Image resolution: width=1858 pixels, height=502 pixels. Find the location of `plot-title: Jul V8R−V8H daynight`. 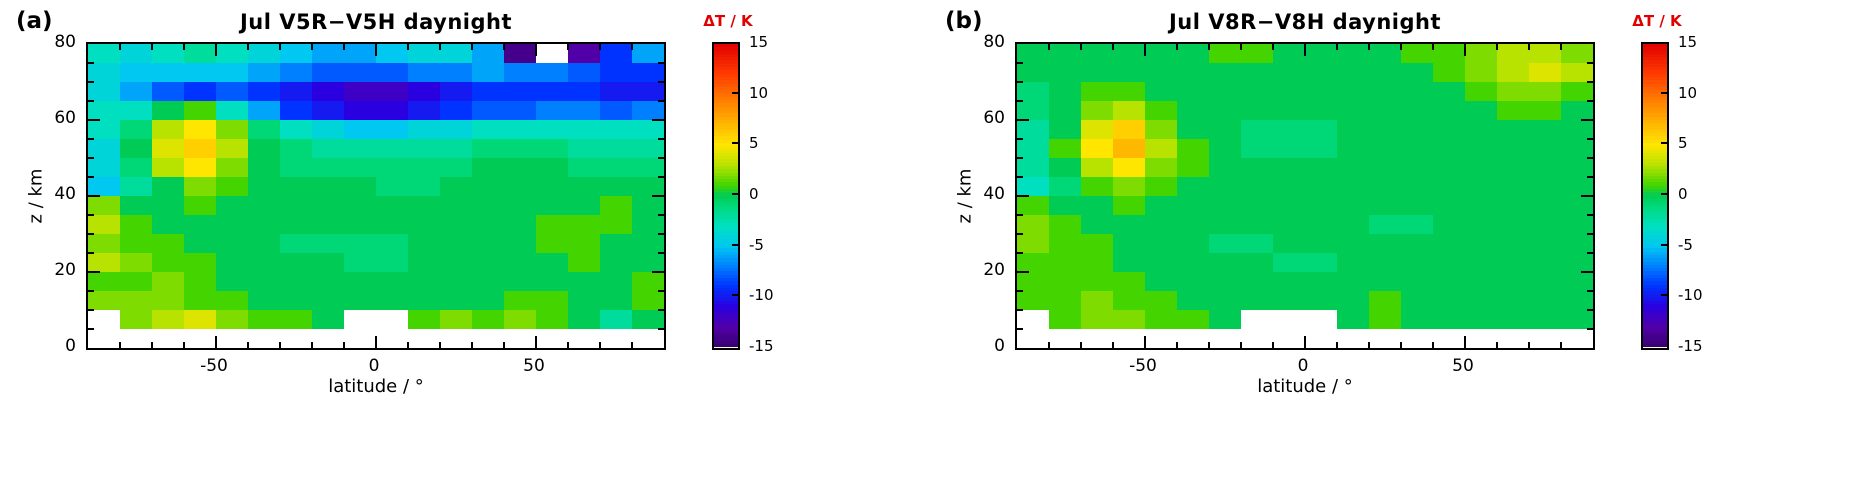

plot-title: Jul V8R−V8H daynight is located at coordinates (1305, 22).